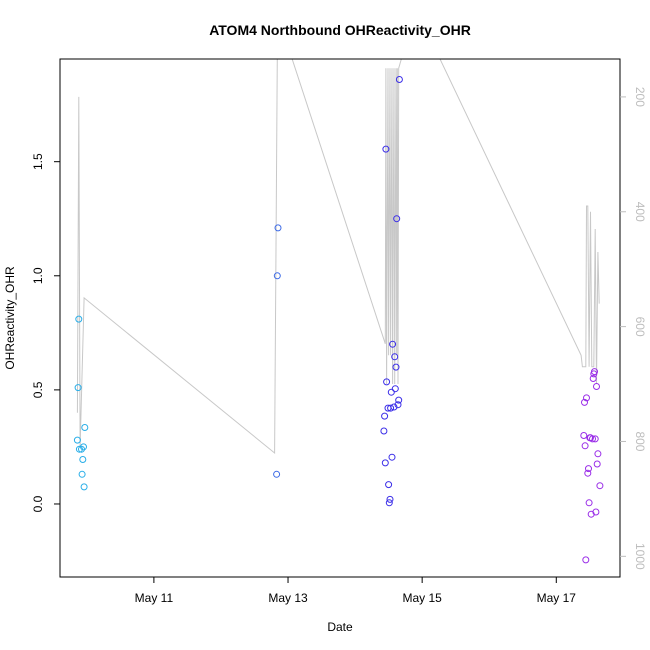  I want to click on x-tick-label: May 11, so click(154, 598).